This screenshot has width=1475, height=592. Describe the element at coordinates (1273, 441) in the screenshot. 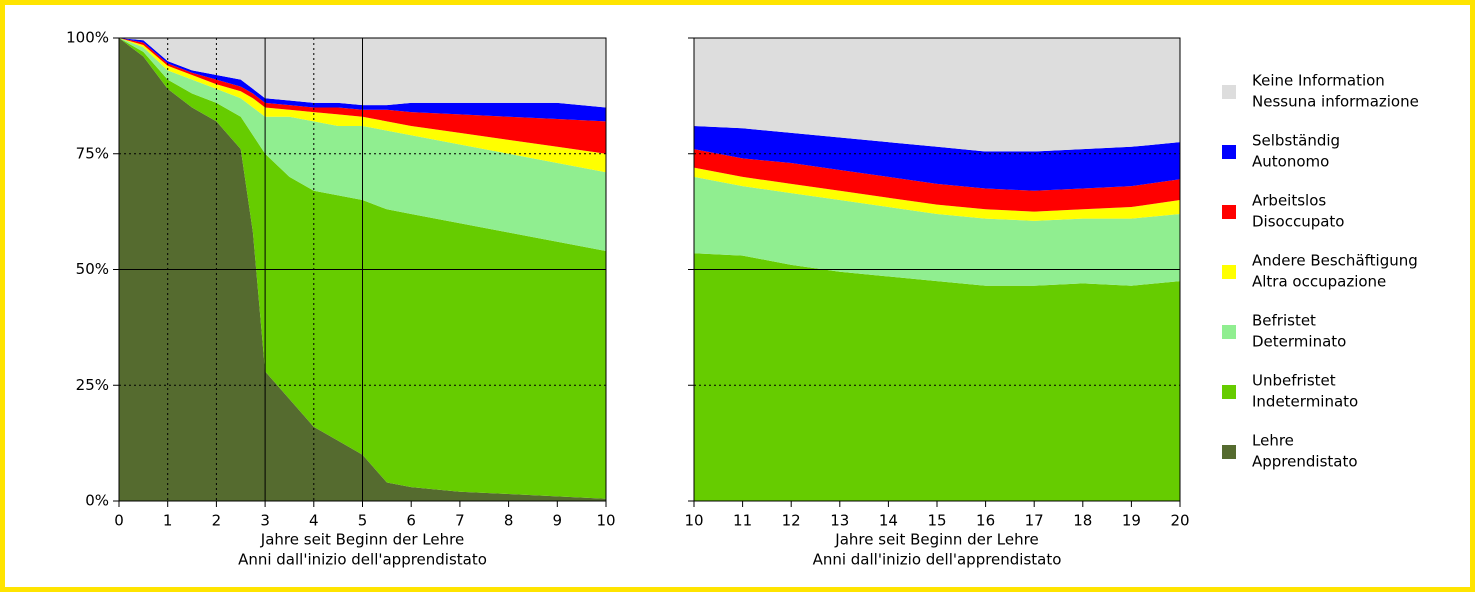

I see `legend-label: Lehre` at that location.